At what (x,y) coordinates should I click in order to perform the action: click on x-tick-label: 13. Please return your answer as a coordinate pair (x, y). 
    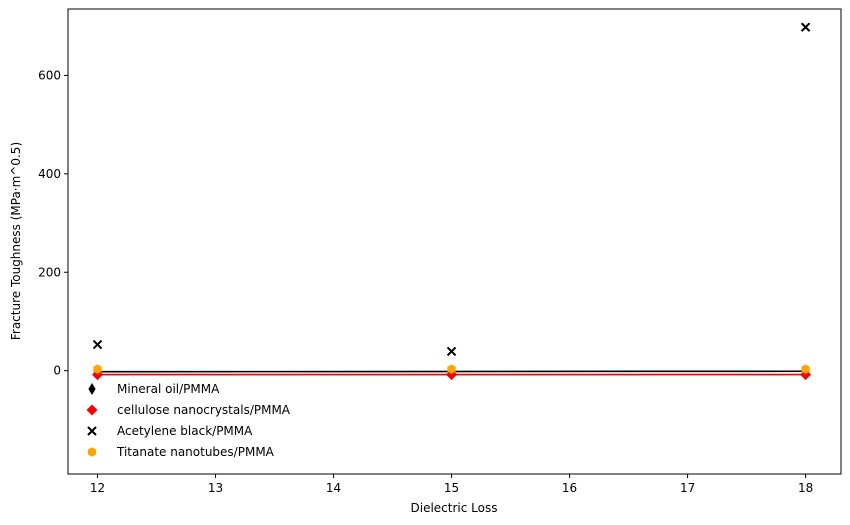
    Looking at the image, I should click on (215, 488).